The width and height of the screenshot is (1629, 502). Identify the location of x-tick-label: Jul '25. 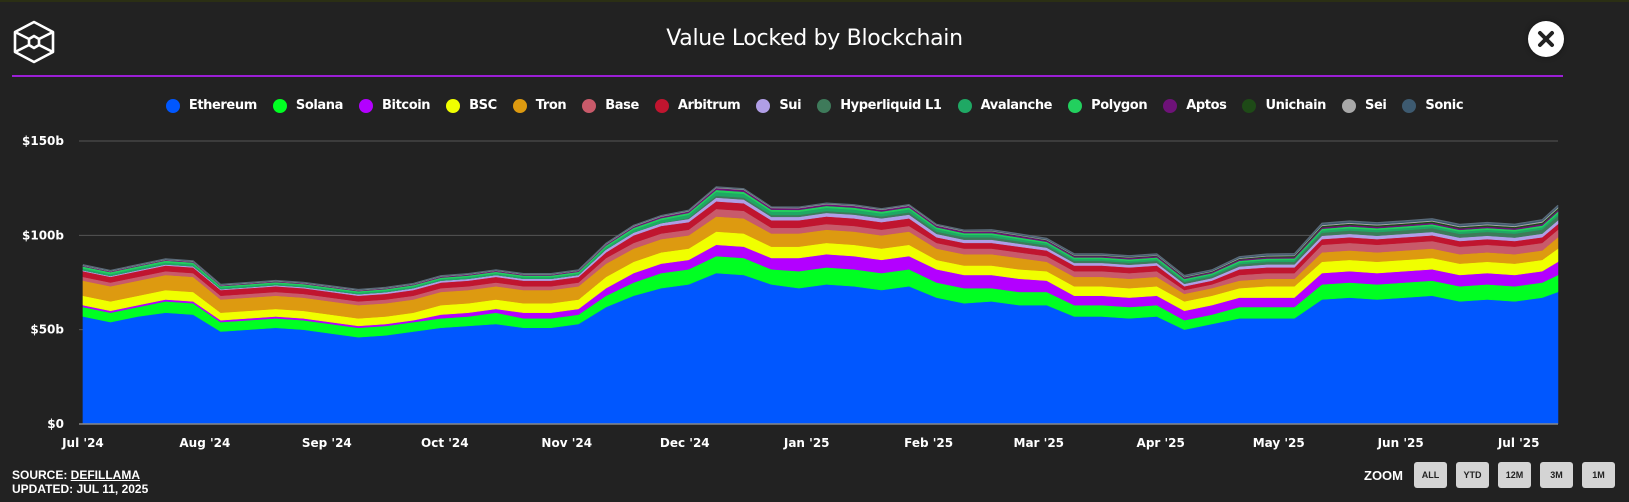
(1518, 443).